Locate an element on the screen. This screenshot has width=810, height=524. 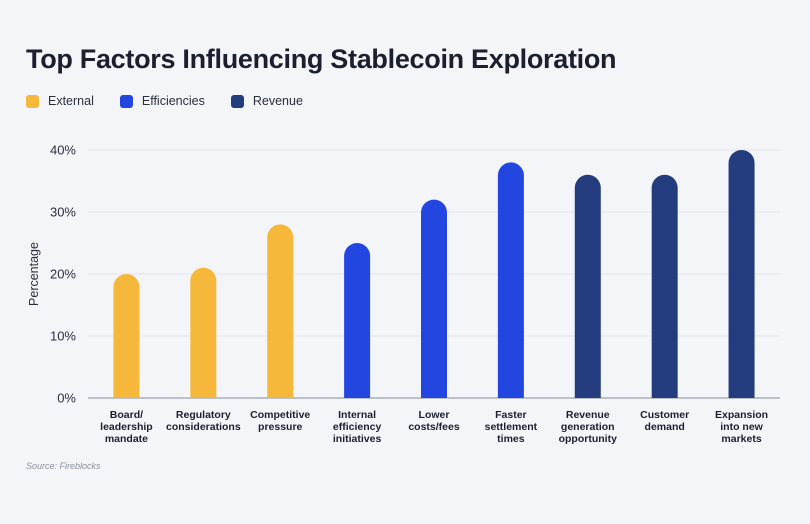
x-tick-label: Faster settlement times is located at coordinates (511, 427).